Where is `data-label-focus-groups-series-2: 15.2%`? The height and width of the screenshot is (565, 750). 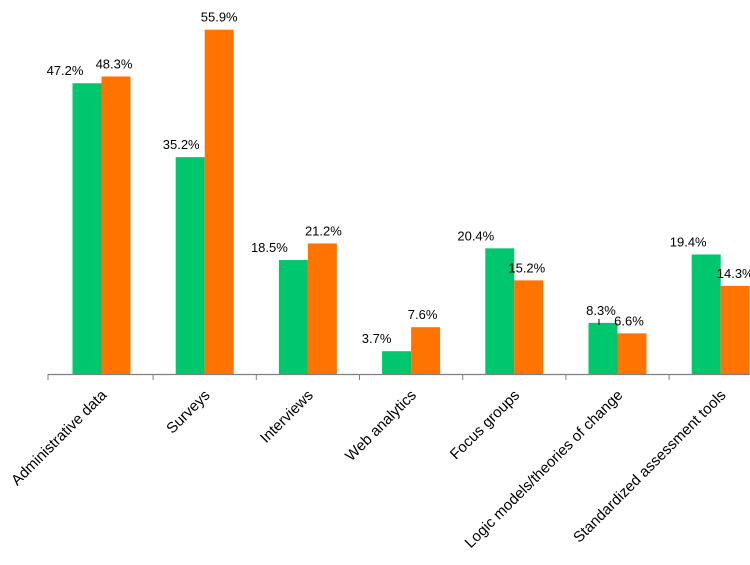 data-label-focus-groups-series-2: 15.2% is located at coordinates (526, 267).